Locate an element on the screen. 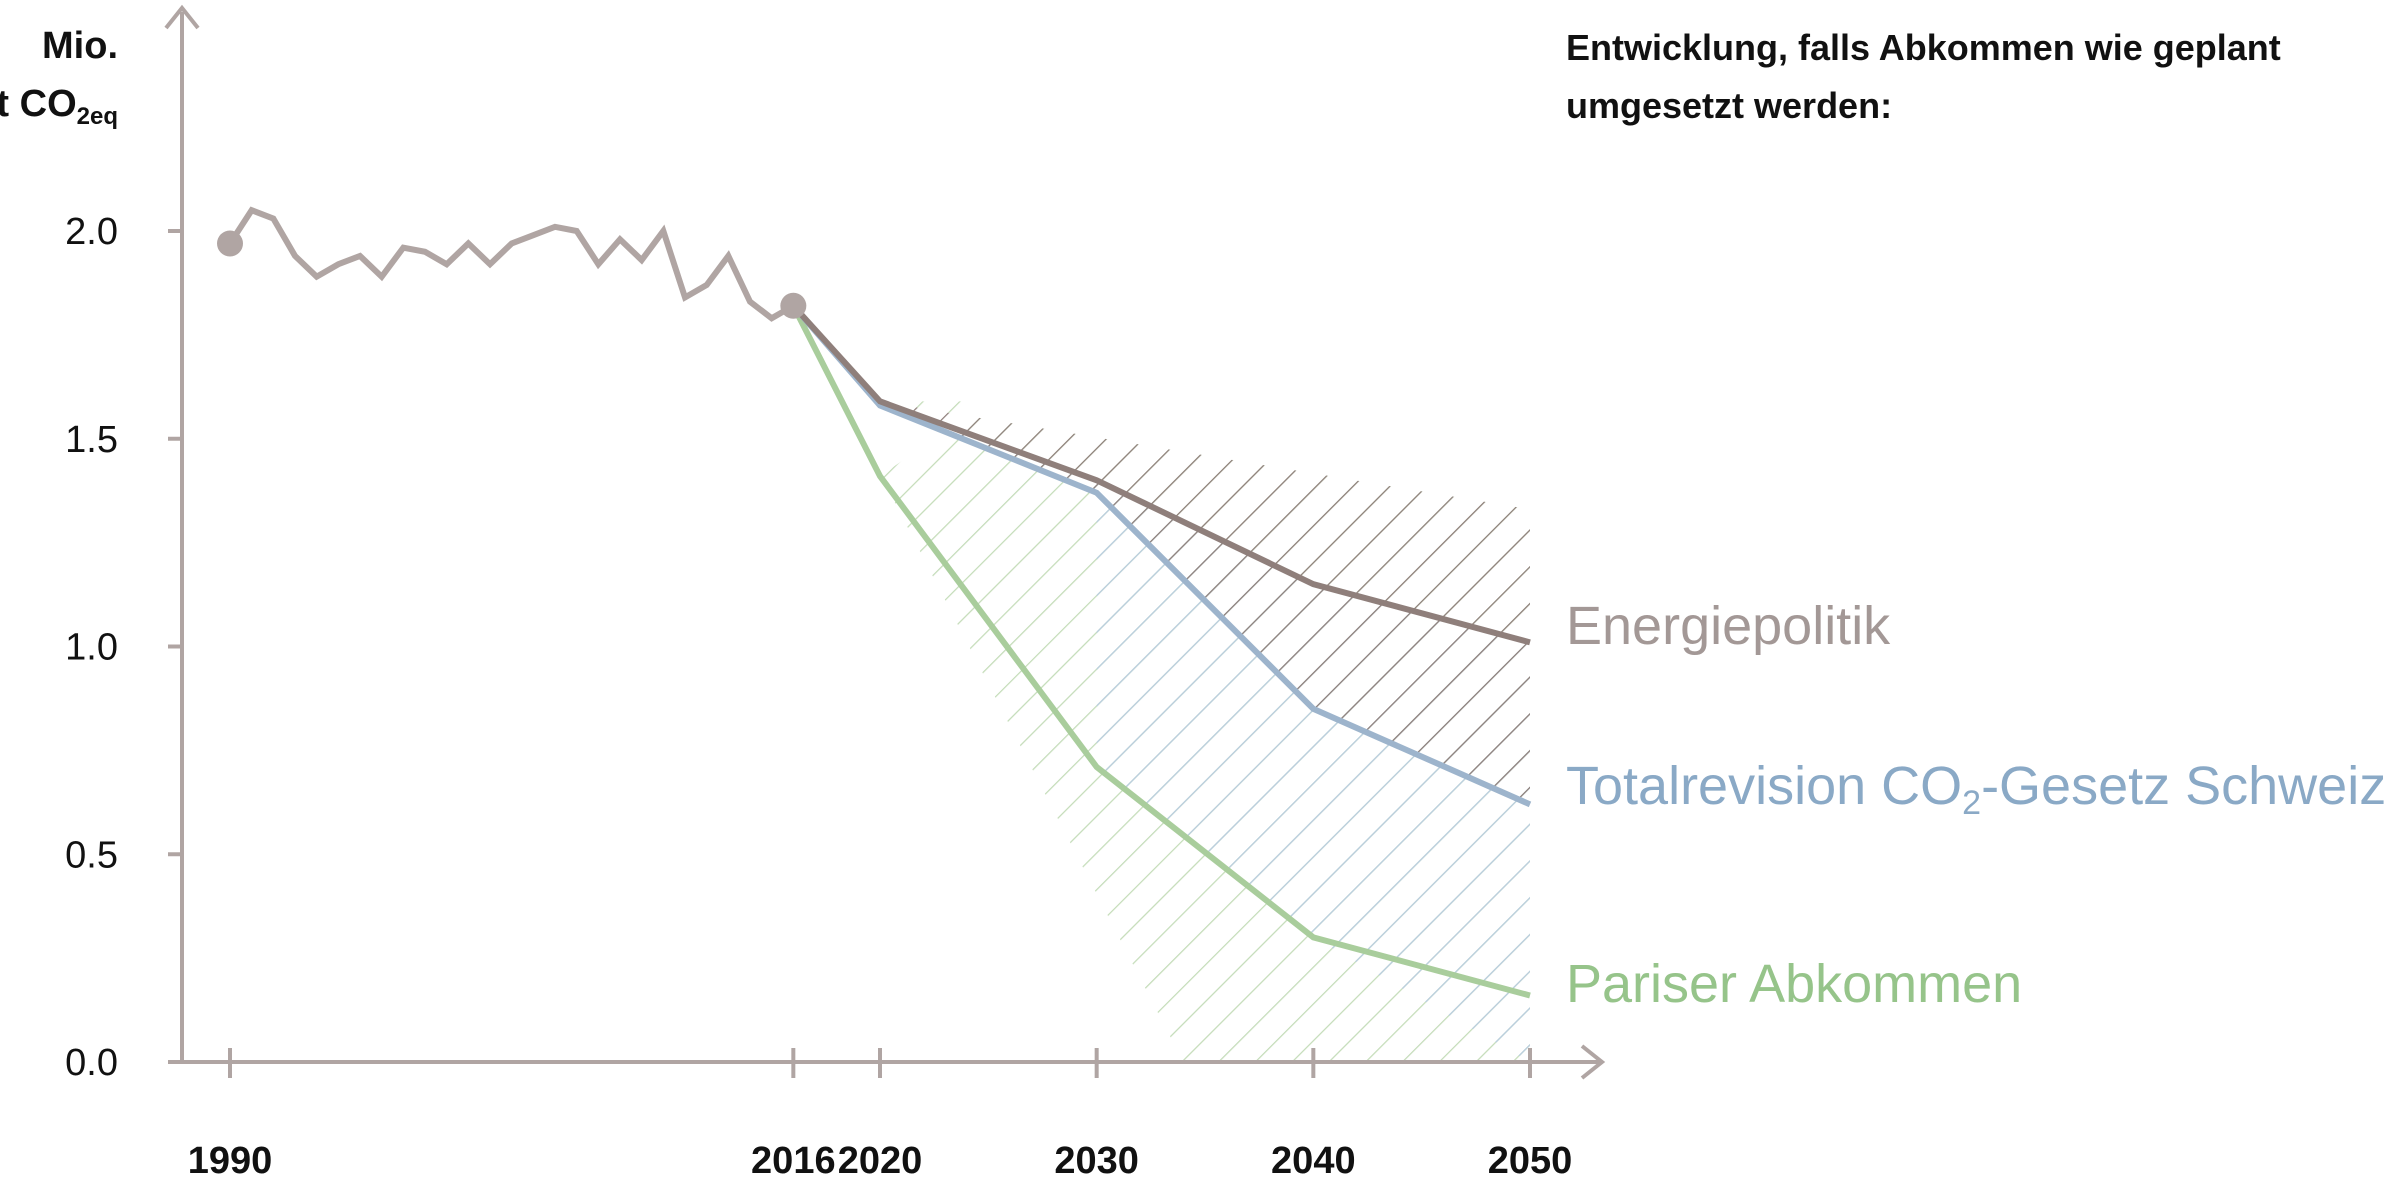  x-axis-arrow is located at coordinates (1593, 1062).